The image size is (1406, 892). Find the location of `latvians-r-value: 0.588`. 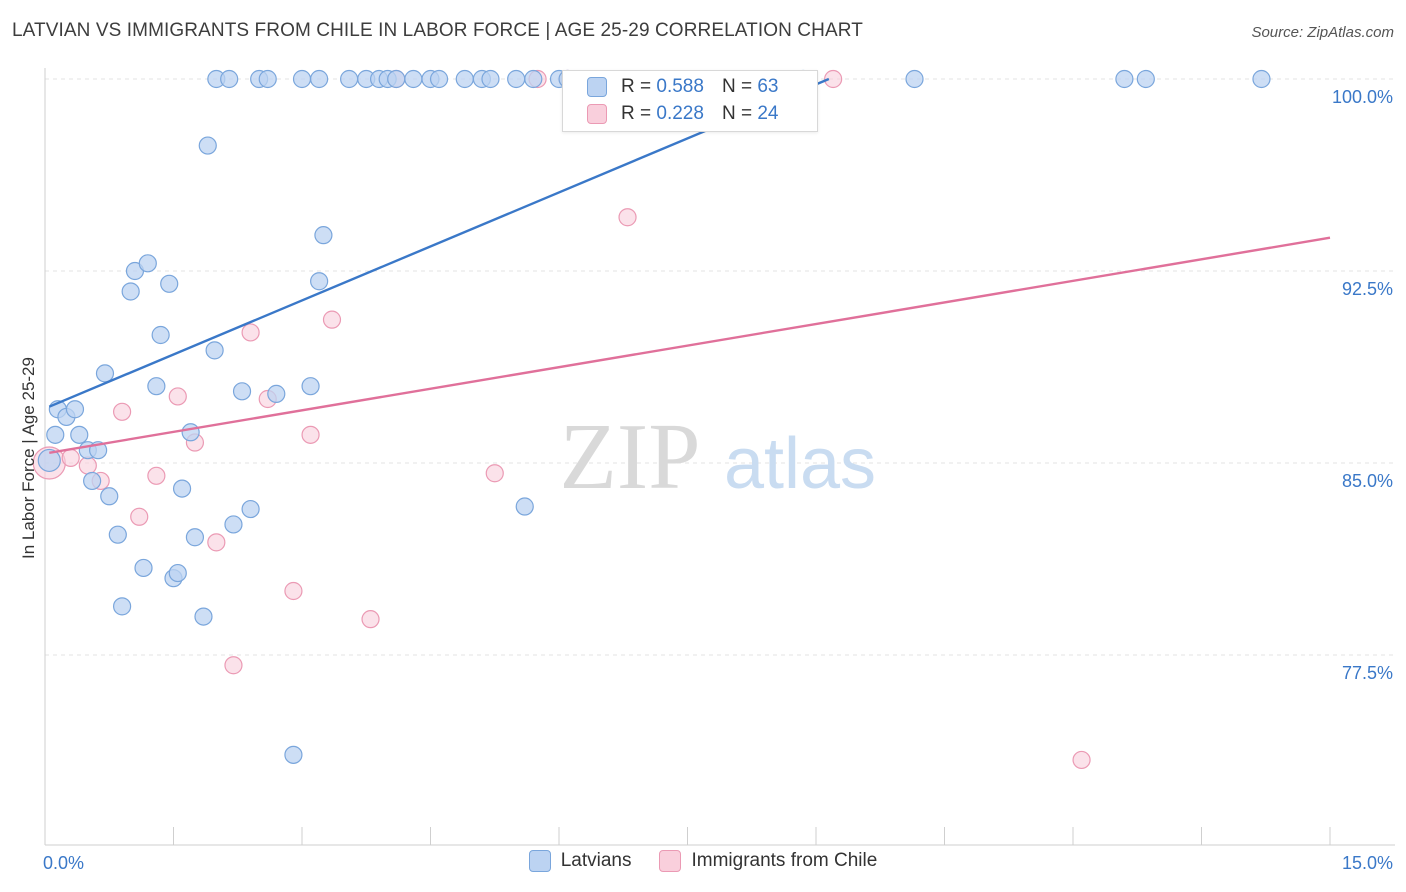

latvians-r-value: 0.588 is located at coordinates (680, 86).